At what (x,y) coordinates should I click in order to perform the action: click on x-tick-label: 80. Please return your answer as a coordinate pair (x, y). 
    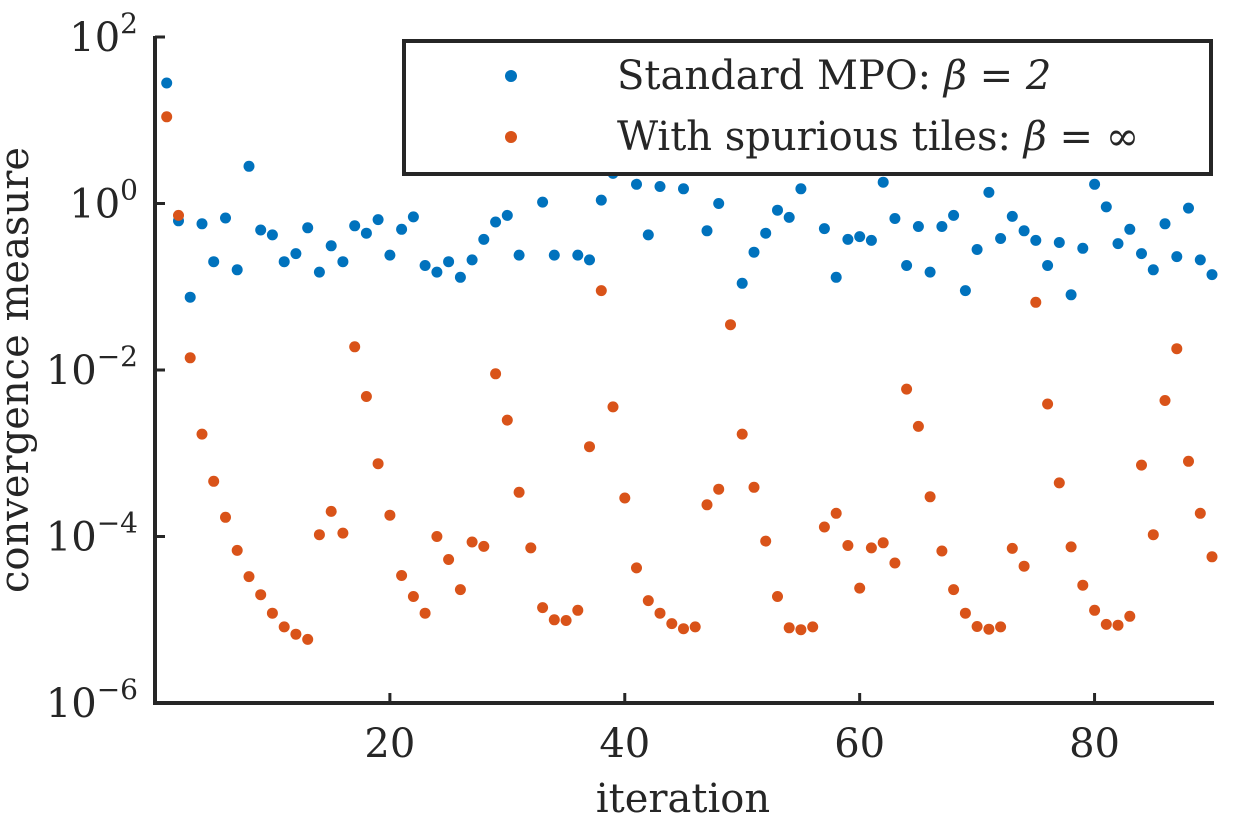
    Looking at the image, I should click on (1094, 744).